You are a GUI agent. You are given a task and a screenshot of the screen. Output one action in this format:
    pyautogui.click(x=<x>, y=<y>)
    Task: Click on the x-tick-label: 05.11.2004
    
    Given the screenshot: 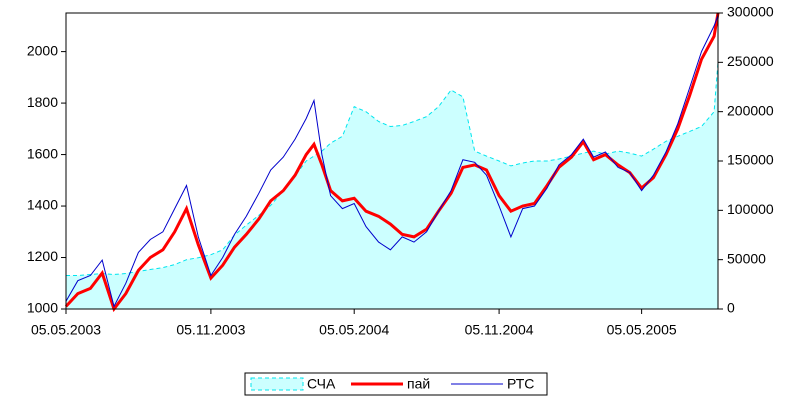 What is the action you would take?
    pyautogui.click(x=499, y=330)
    